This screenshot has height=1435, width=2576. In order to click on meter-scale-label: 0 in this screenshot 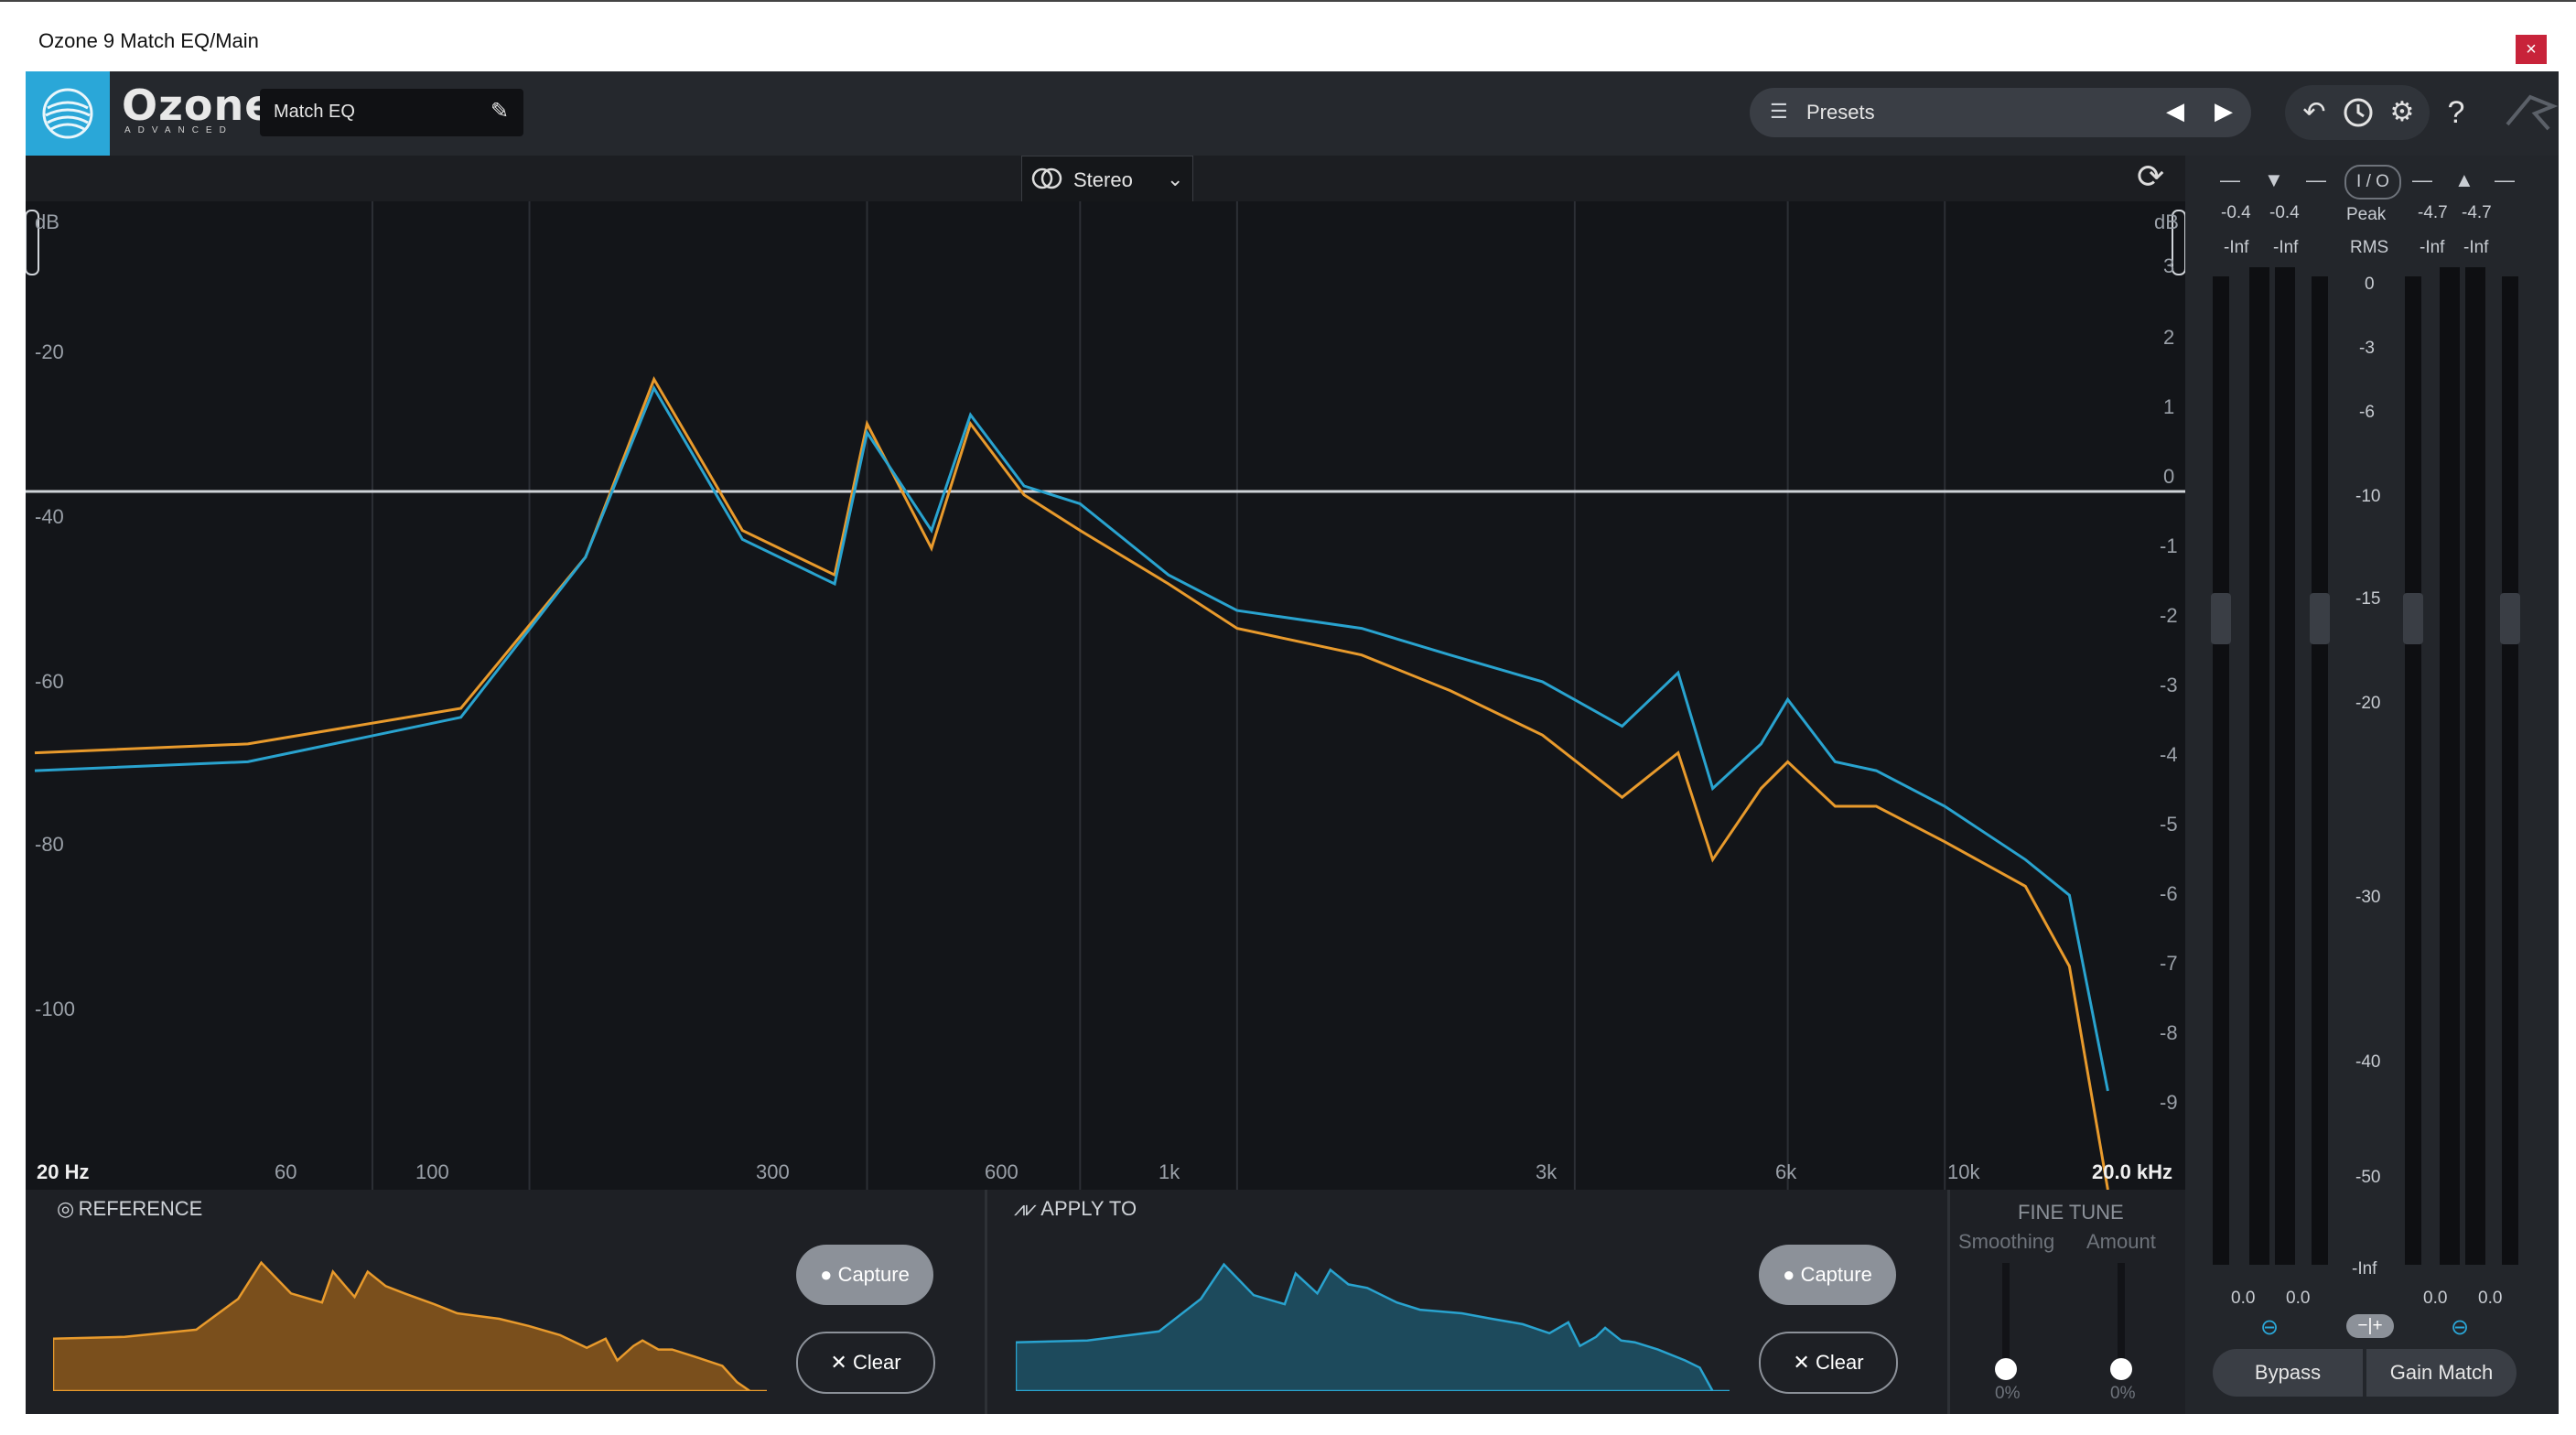, I will do `click(2370, 284)`.